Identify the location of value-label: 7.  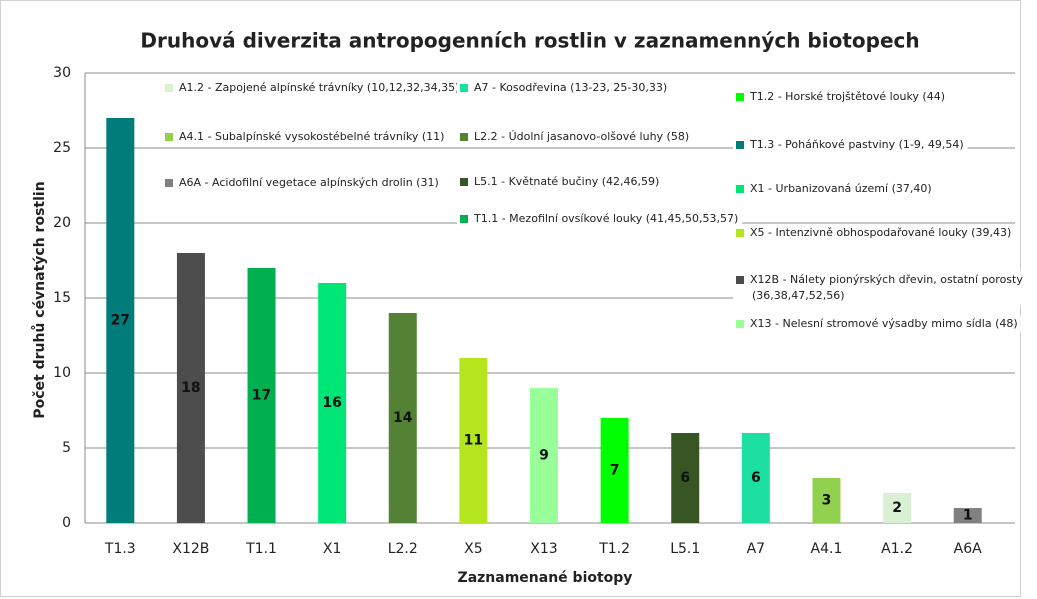
(615, 471).